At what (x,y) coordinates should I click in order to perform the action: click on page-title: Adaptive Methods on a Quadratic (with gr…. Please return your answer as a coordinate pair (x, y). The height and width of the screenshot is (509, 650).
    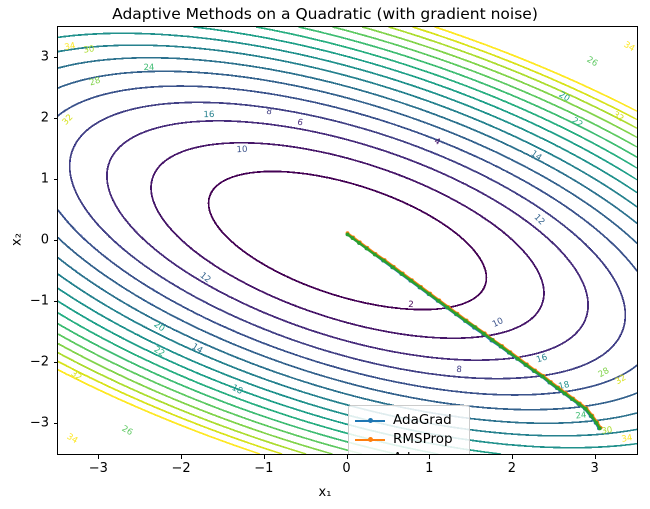
    Looking at the image, I should click on (325, 14).